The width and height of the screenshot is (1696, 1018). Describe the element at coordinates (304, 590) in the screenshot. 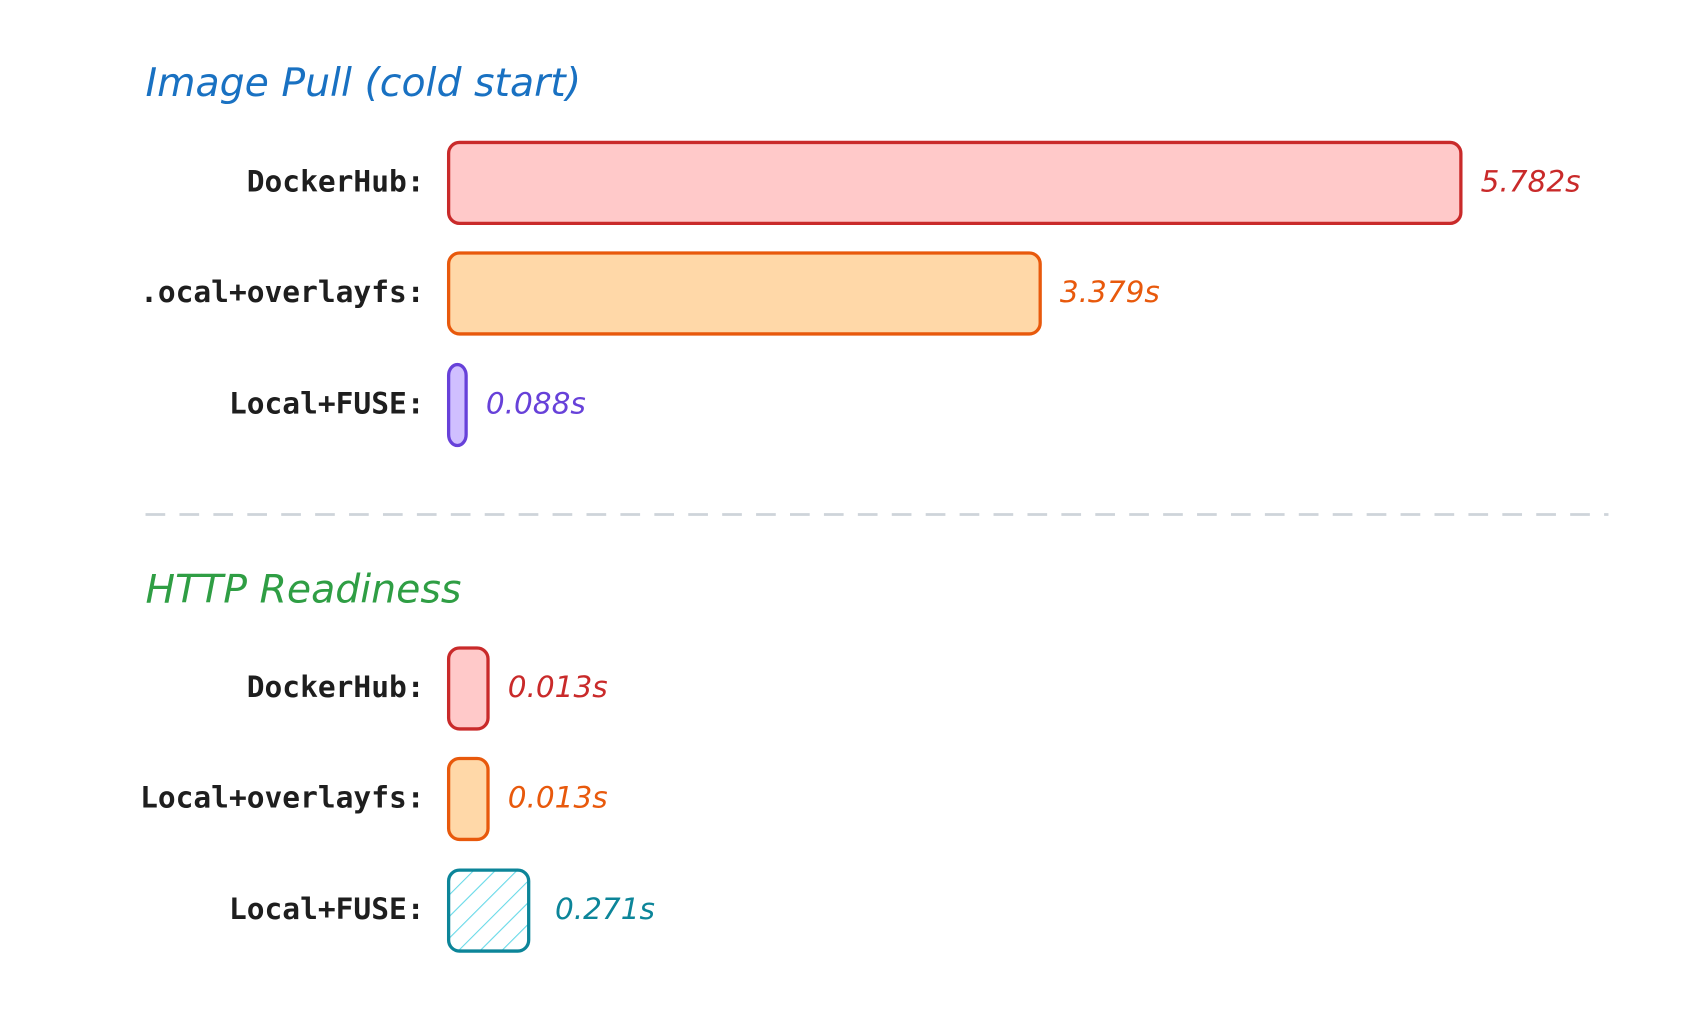

I see `chart-title: HTTP Readiness` at that location.